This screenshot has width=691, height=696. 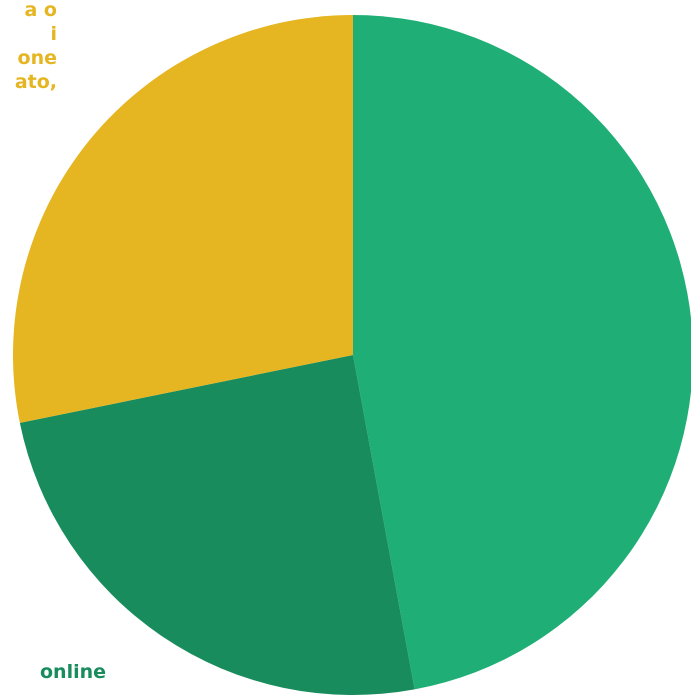 What do you see at coordinates (73, 672) in the screenshot?
I see `green-slice-label: online` at bounding box center [73, 672].